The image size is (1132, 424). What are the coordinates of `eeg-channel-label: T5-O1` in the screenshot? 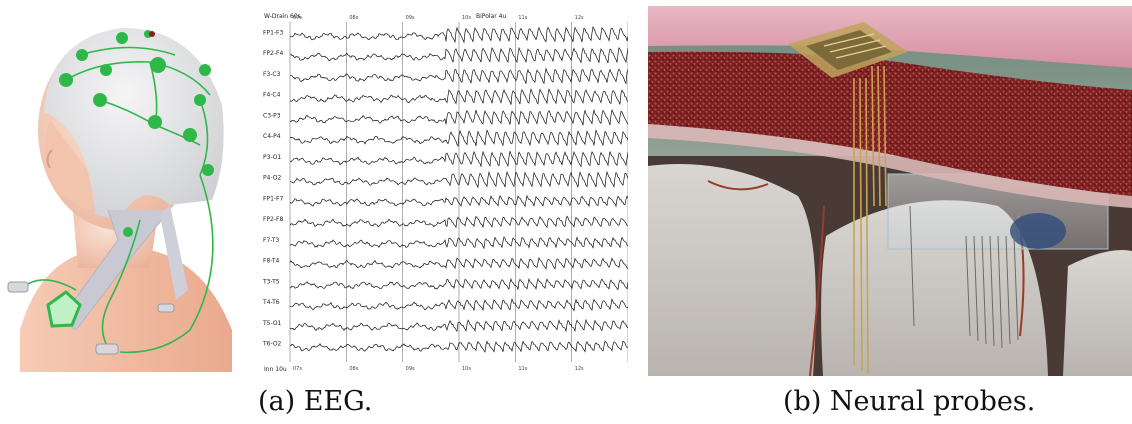 It's located at (272, 323).